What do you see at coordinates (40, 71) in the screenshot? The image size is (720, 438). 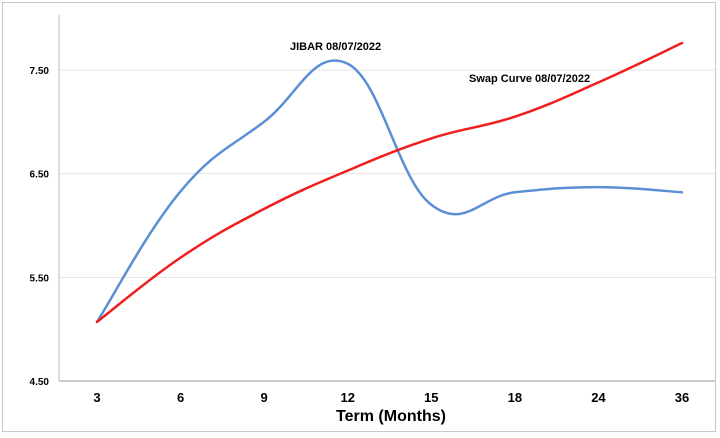 I see `y-tick-label: 7.50` at bounding box center [40, 71].